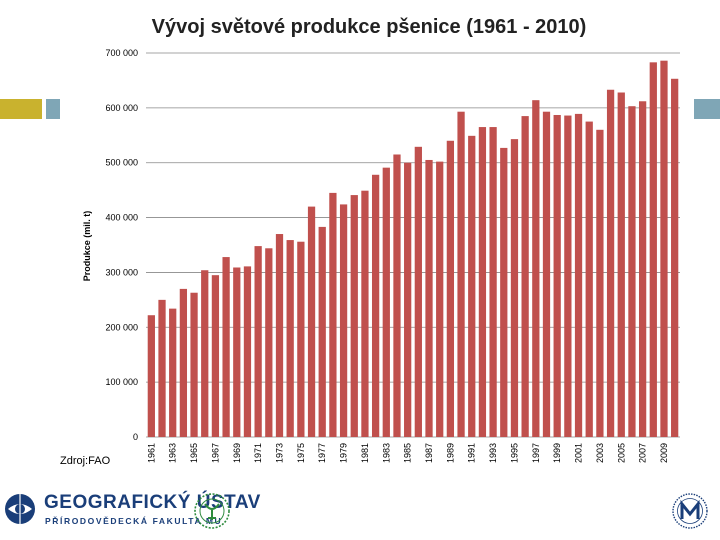 The width and height of the screenshot is (720, 540). I want to click on bar-2010, so click(675, 257).